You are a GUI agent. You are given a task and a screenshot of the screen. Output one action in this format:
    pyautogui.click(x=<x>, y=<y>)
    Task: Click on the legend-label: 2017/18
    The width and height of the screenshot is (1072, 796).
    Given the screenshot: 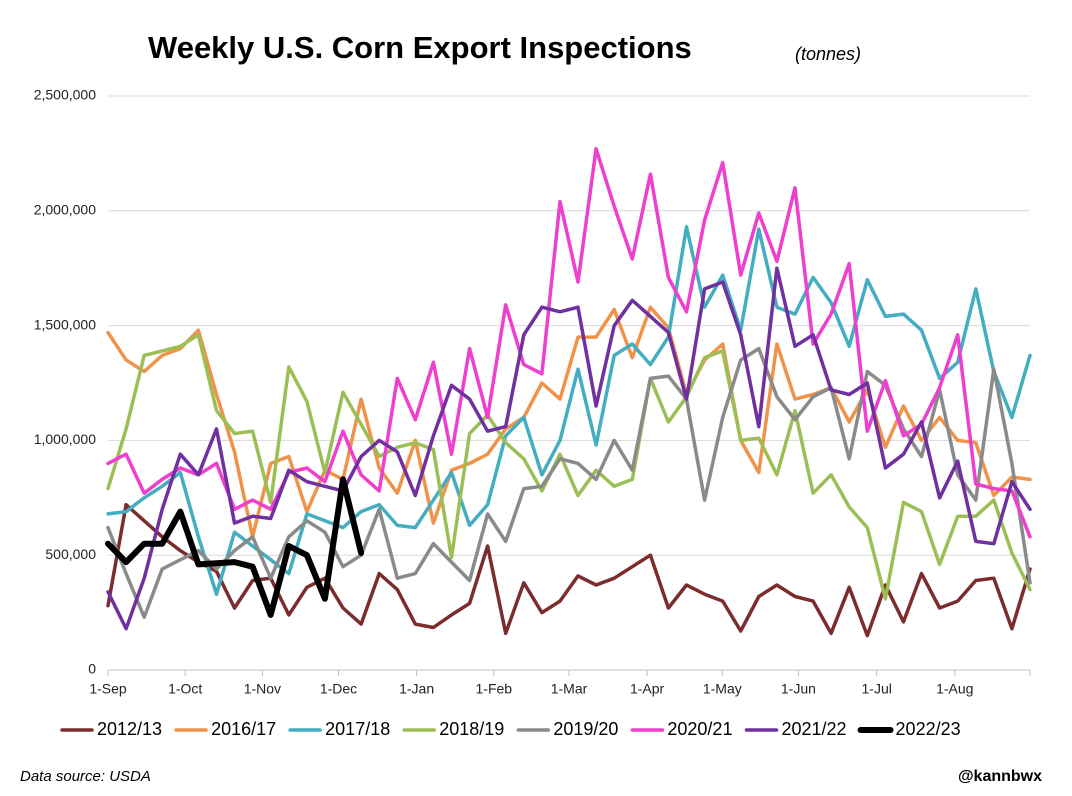 What is the action you would take?
    pyautogui.click(x=357, y=729)
    